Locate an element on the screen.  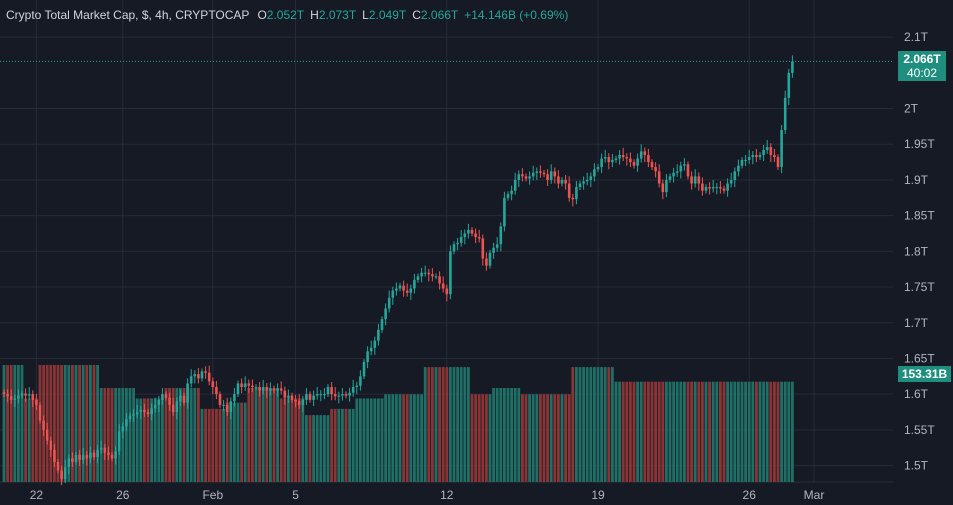
y-tick-label: 1.85T is located at coordinates (919, 216).